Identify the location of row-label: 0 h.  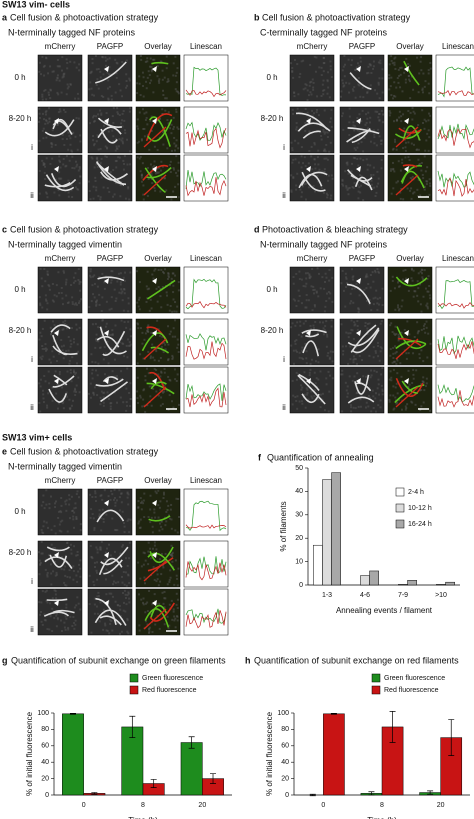
(271, 77).